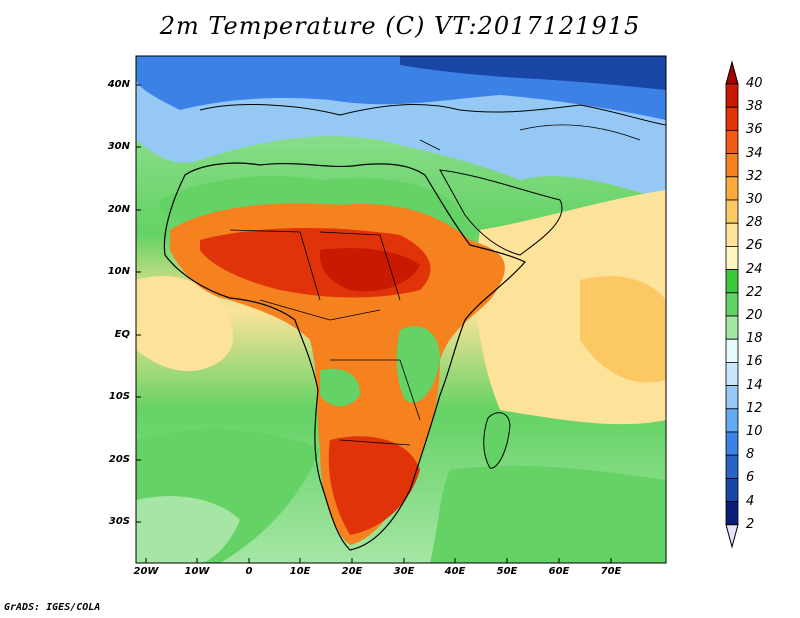  Describe the element at coordinates (750, 524) in the screenshot. I see `colorbar-label: 2` at that location.